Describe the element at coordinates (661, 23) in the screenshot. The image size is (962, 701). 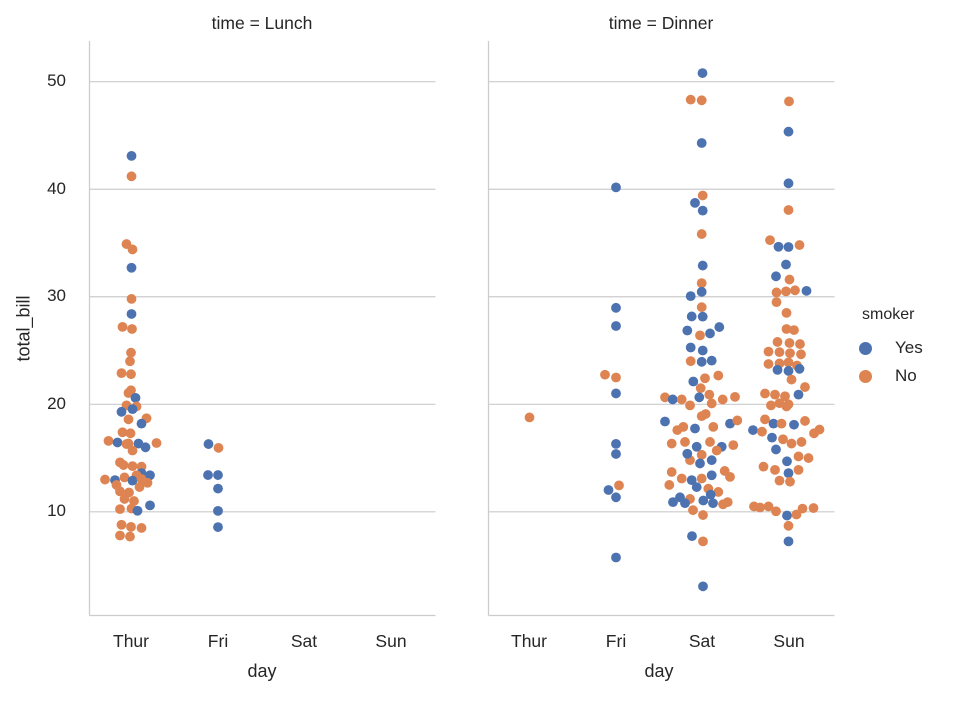
I see `facet-title-dinner: time = Dinner` at that location.